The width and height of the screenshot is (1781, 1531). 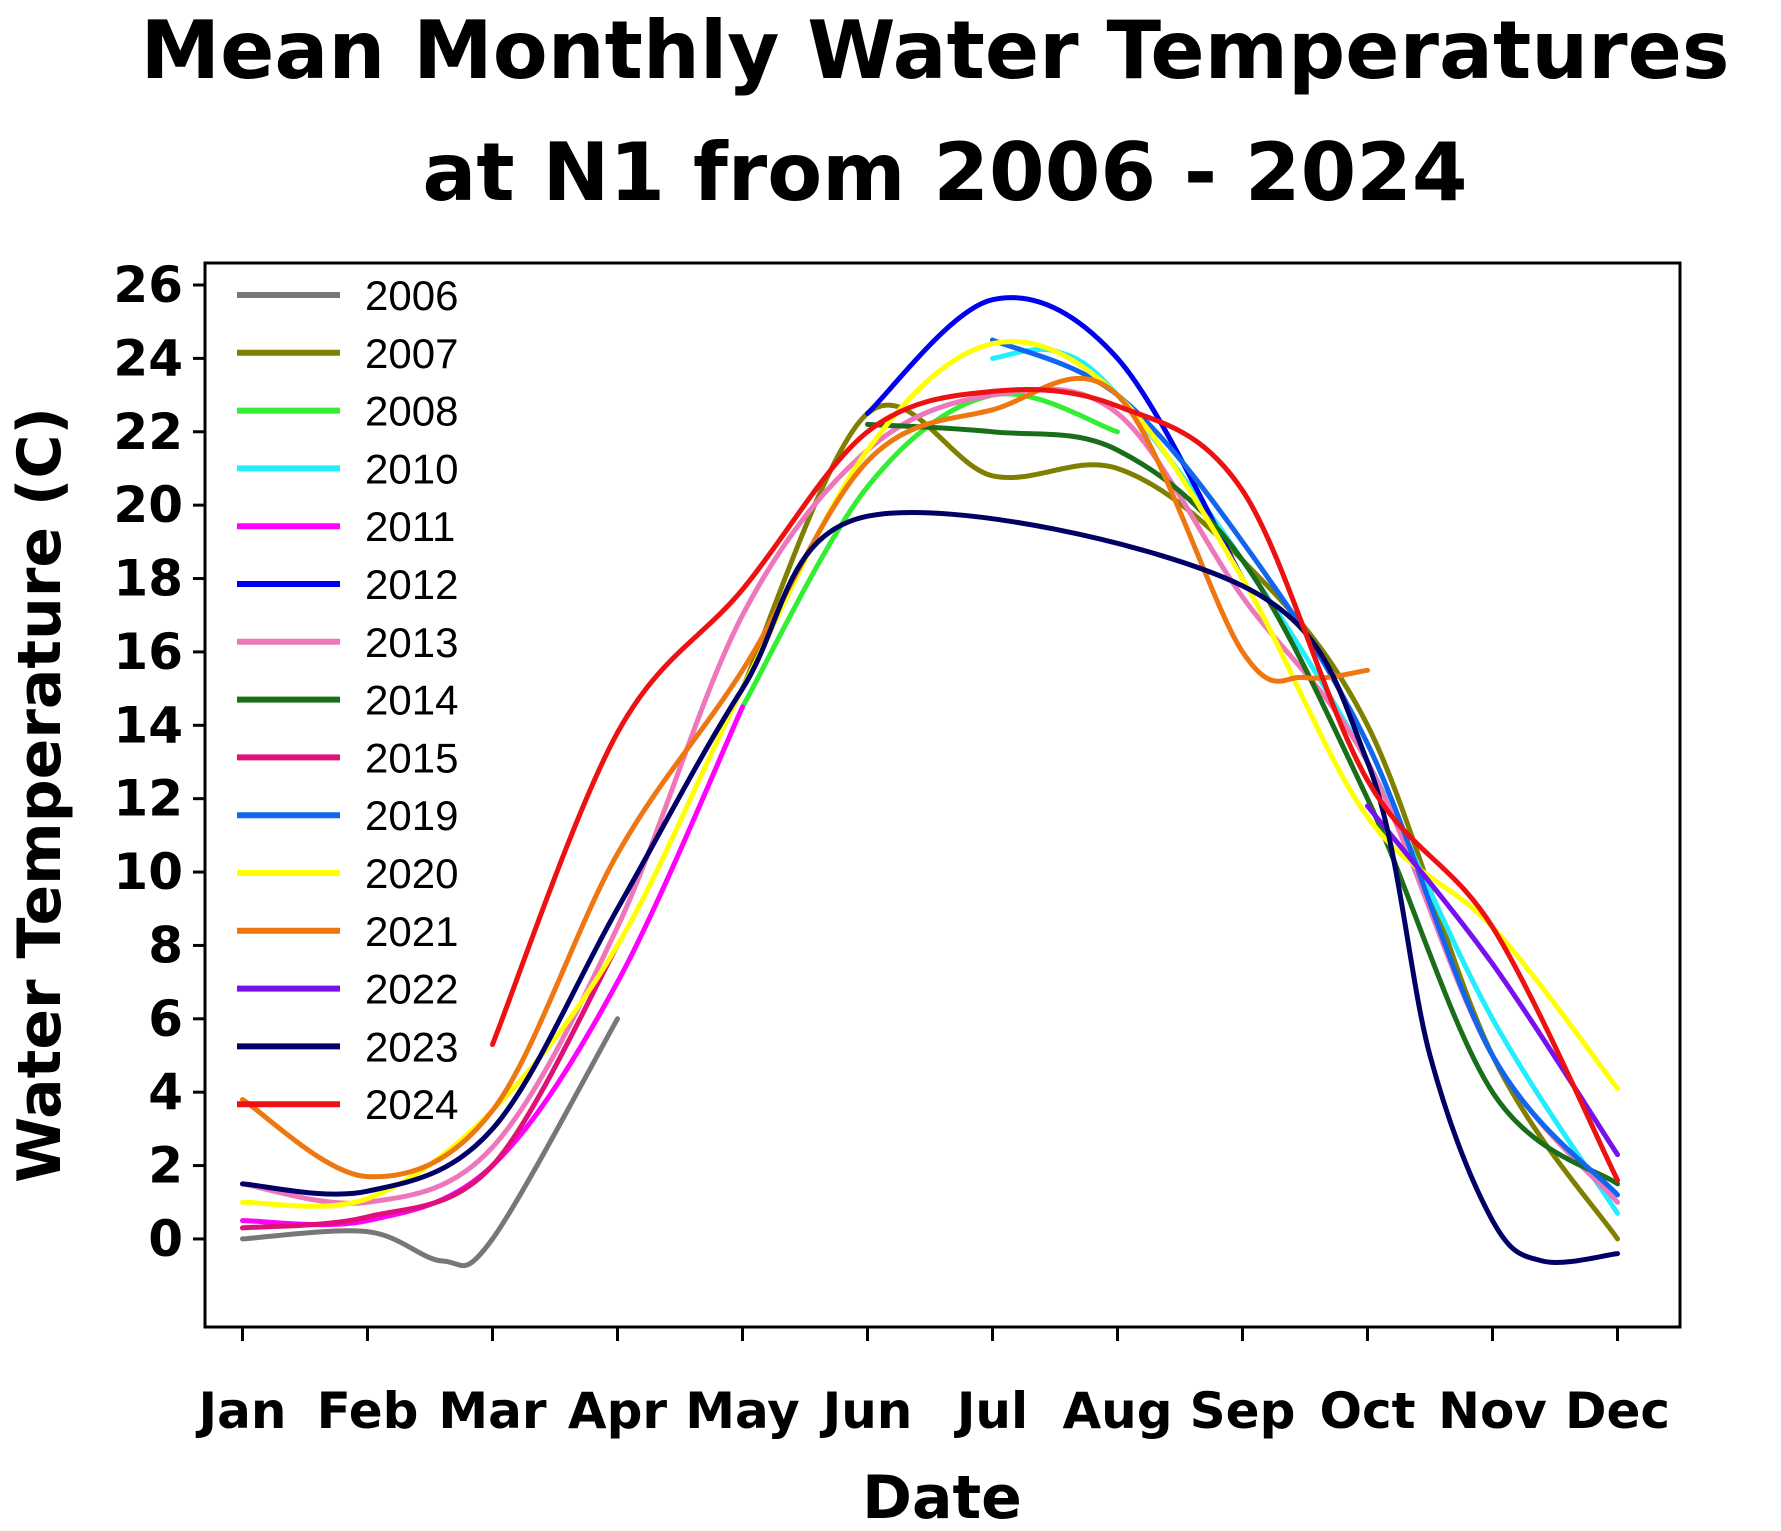 What do you see at coordinates (165, 1166) in the screenshot?
I see `y-tick-label: 2` at bounding box center [165, 1166].